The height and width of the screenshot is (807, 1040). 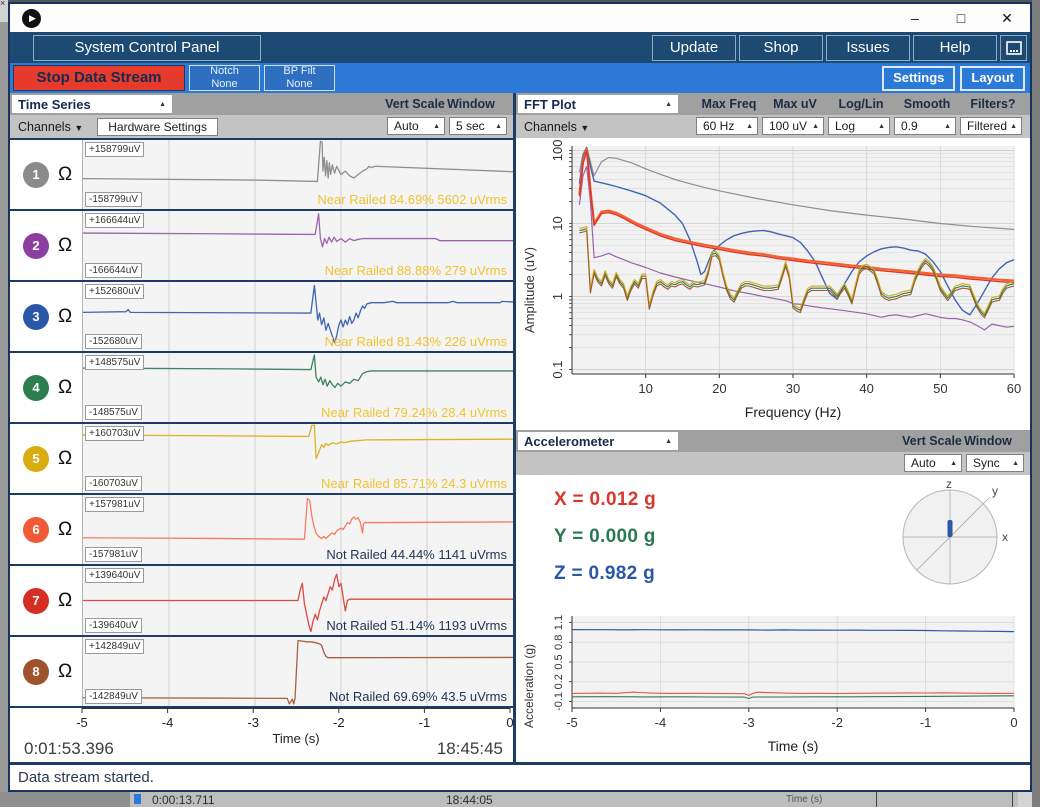 I want to click on channel-toggle-button: 4, so click(x=36, y=387).